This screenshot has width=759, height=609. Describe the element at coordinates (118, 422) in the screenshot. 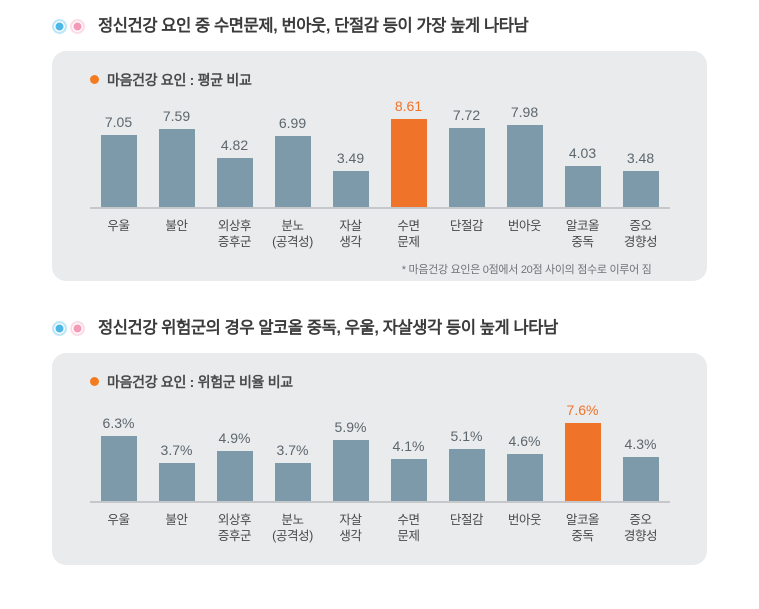

I see `bar-value-label: 6.3%` at that location.